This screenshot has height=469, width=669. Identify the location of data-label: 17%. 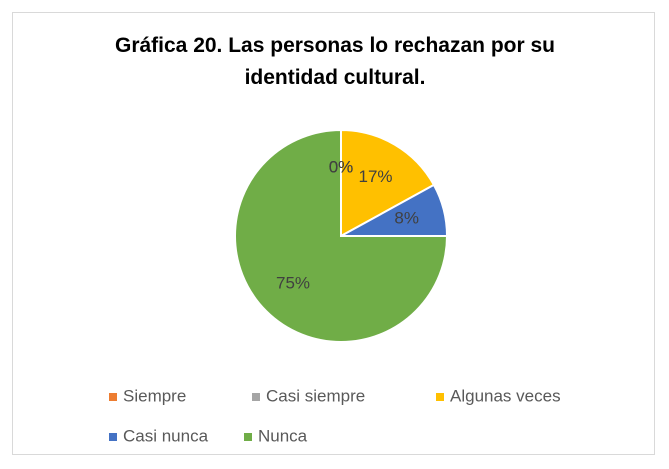
(376, 176).